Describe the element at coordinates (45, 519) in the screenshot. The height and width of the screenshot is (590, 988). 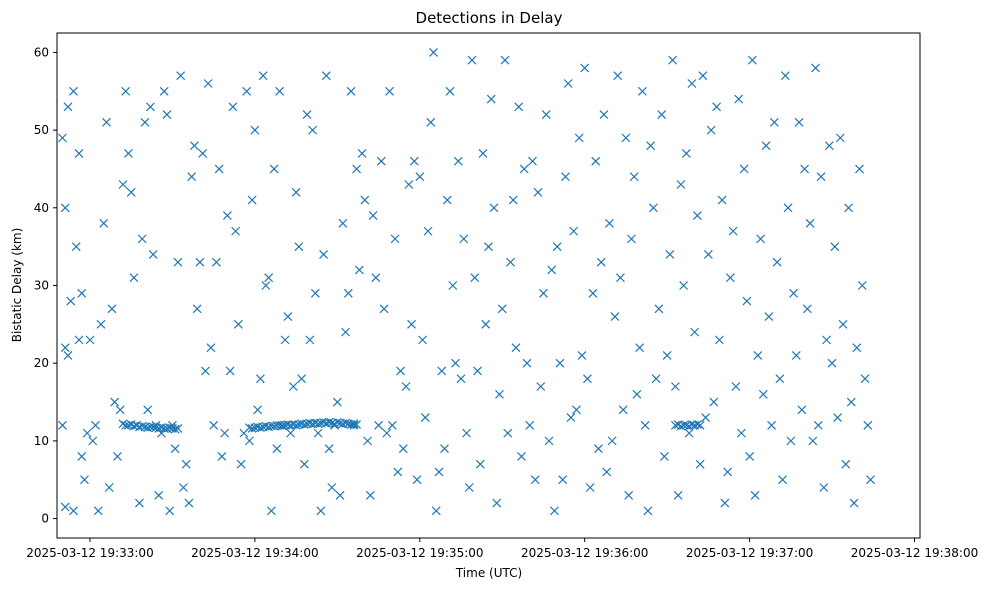
I see `y-tick-label: 0` at that location.